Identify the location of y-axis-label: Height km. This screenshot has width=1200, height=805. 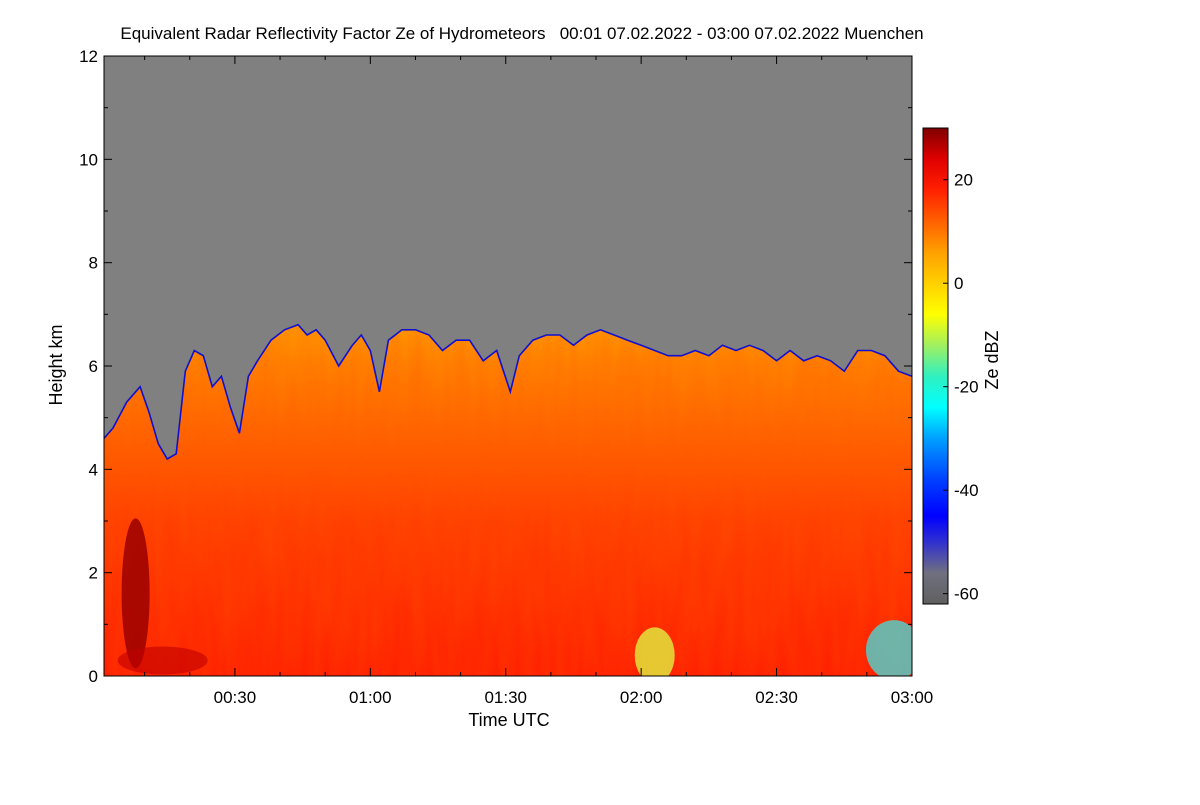
(56, 364).